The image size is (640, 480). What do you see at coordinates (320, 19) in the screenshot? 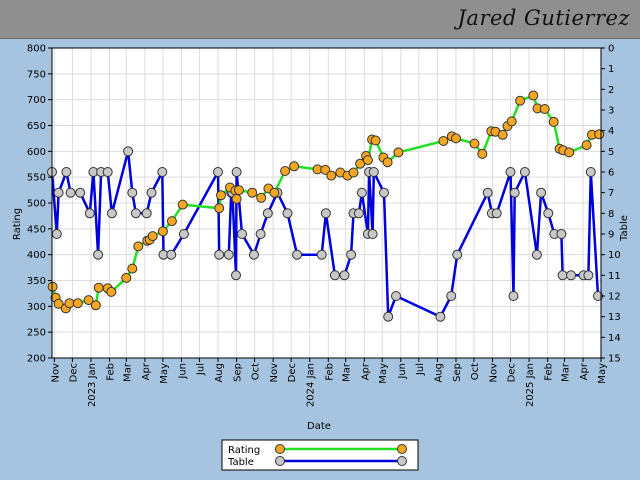
I see `title-bar: Jared Gutierrez` at bounding box center [320, 19].